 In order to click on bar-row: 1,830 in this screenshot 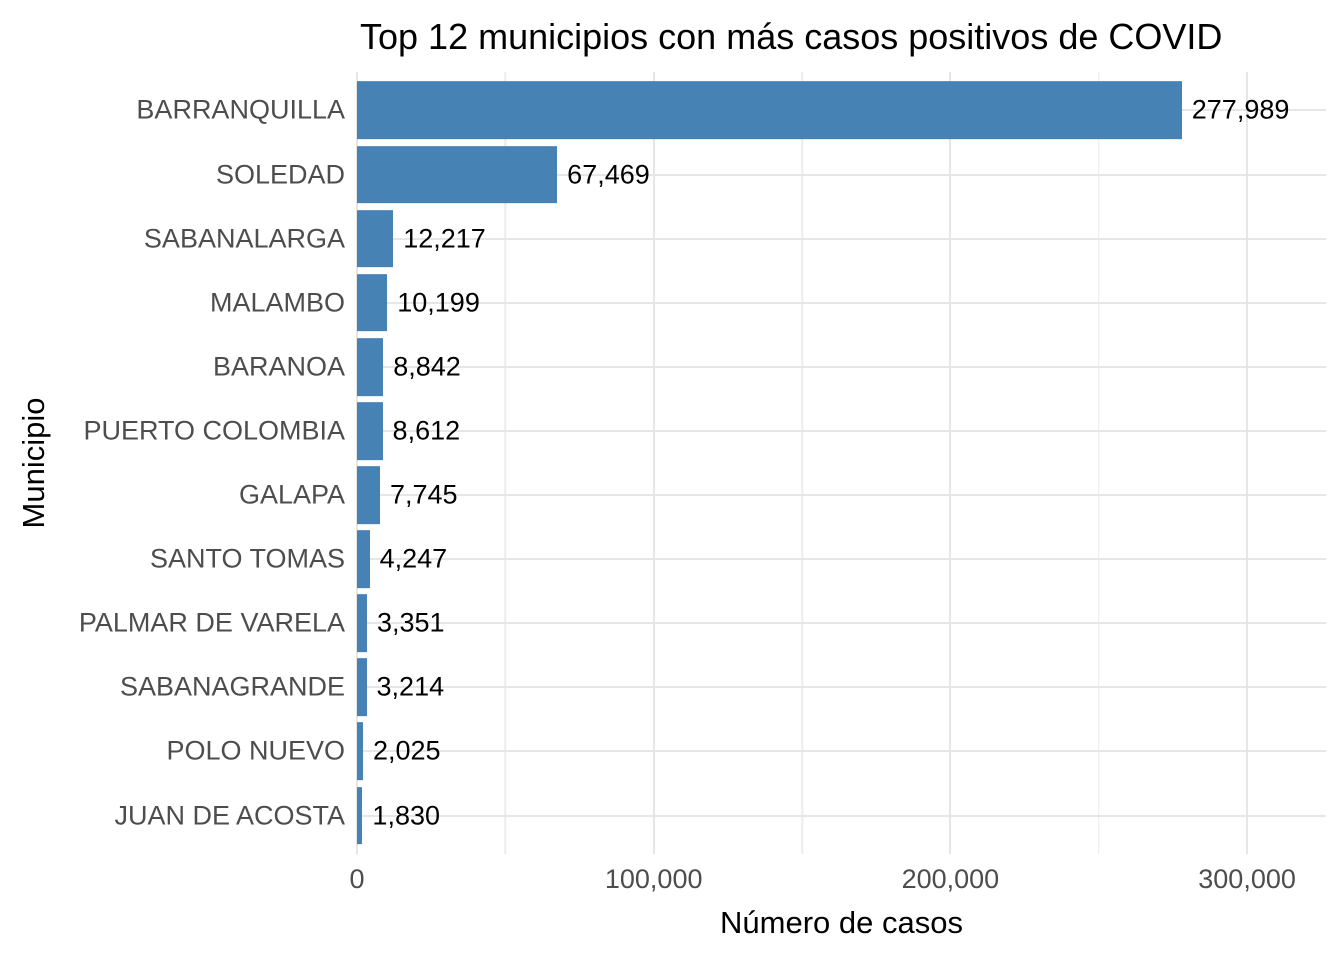, I will do `click(841, 815)`.